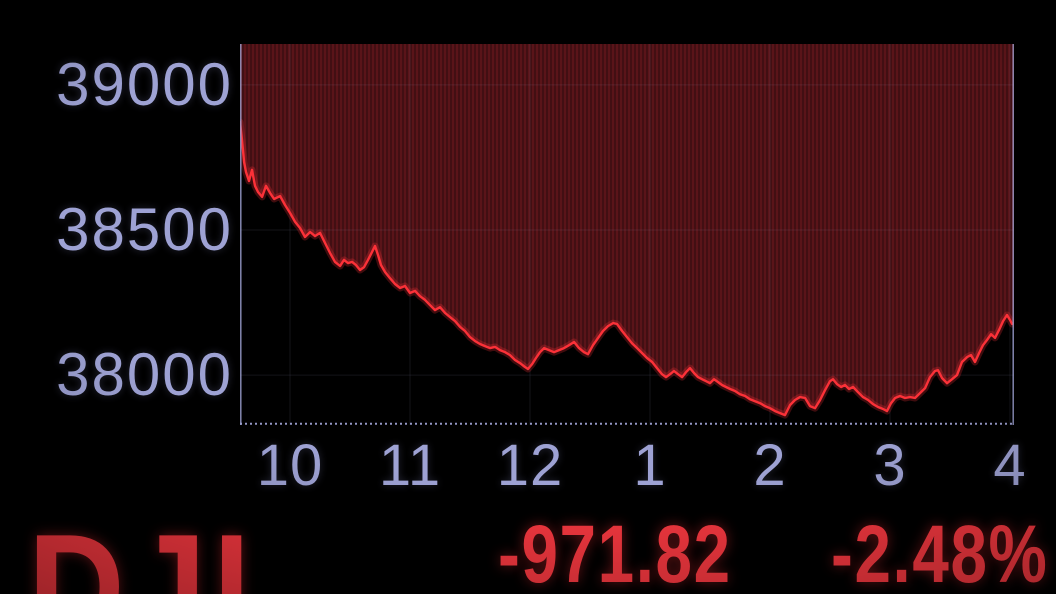 This screenshot has height=594, width=1056. Describe the element at coordinates (410, 465) in the screenshot. I see `x-tick-label: 11` at that location.